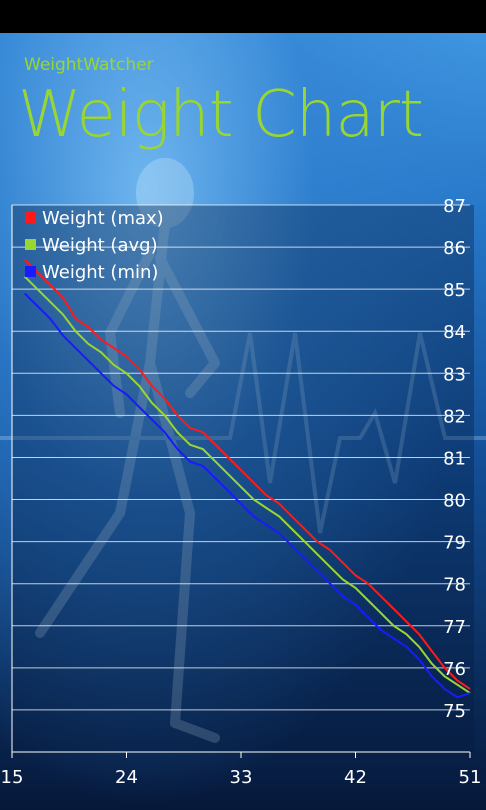 This screenshot has height=810, width=486. Describe the element at coordinates (454, 711) in the screenshot. I see `y-tick-label: 75` at that location.